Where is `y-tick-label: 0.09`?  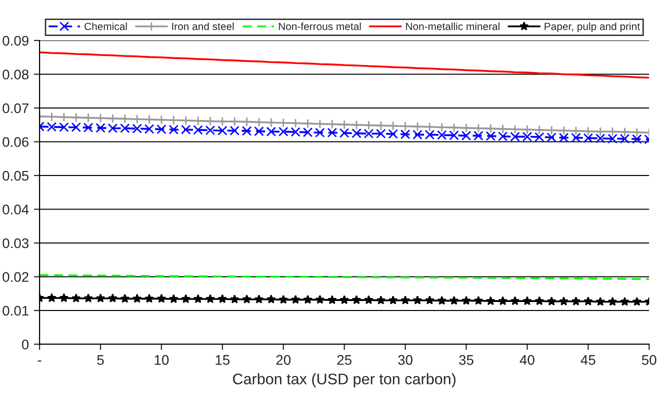
y-tick-label: 0.09 is located at coordinates (15, 41).